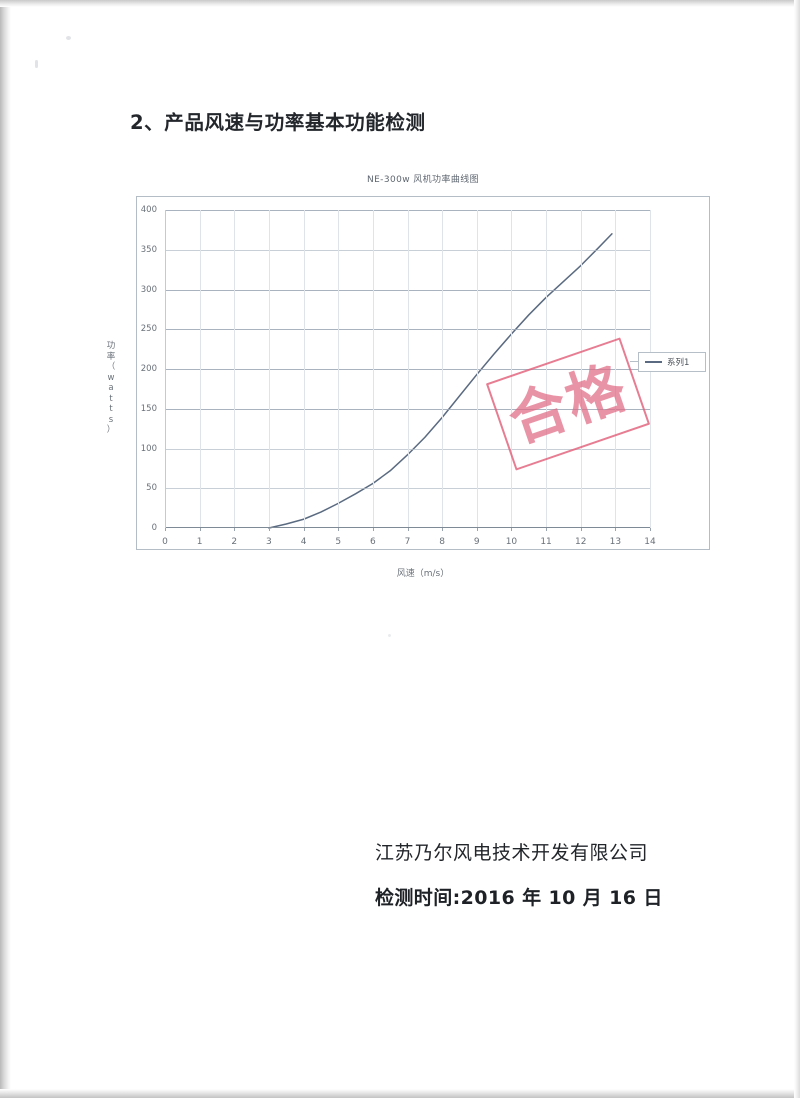  I want to click on x-axis-tick-label: 7, so click(407, 542).